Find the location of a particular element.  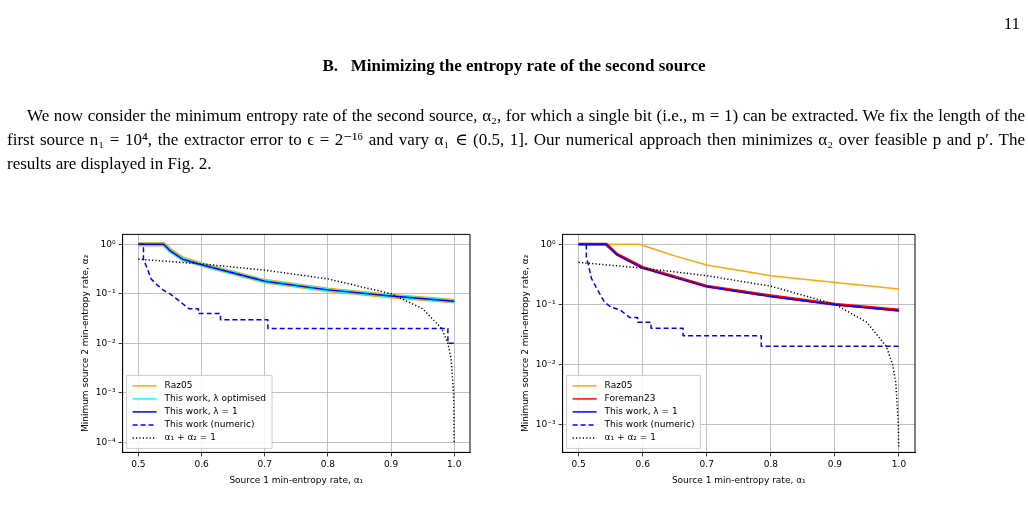

text: 11 is located at coordinates (1011, 24).